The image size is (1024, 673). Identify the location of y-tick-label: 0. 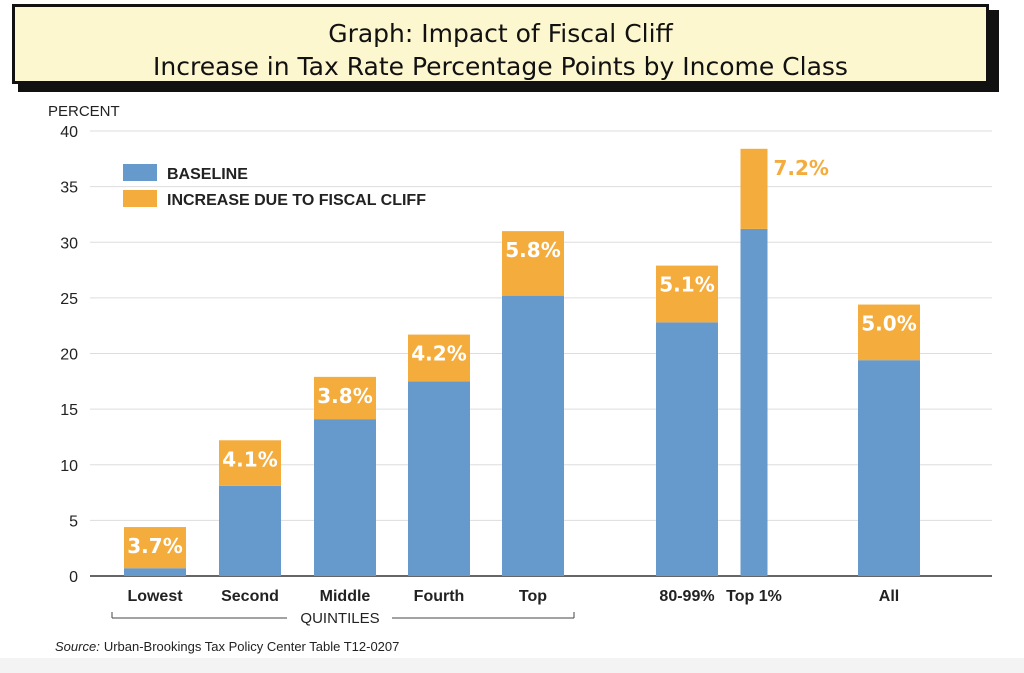
(73, 577).